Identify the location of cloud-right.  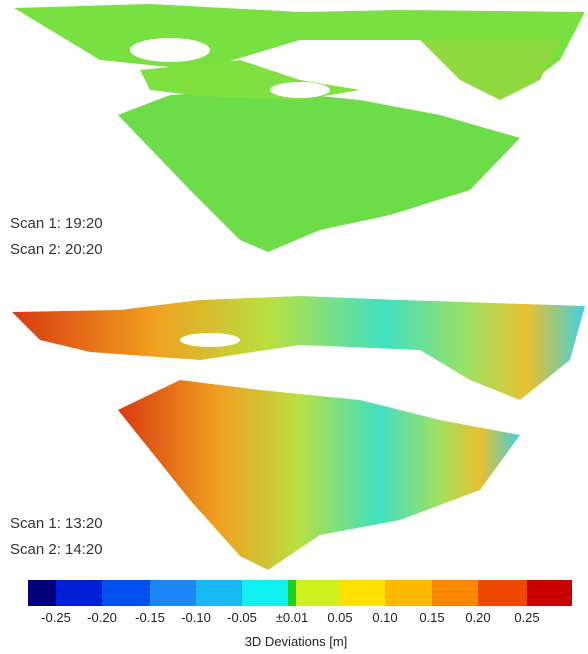
(490, 70).